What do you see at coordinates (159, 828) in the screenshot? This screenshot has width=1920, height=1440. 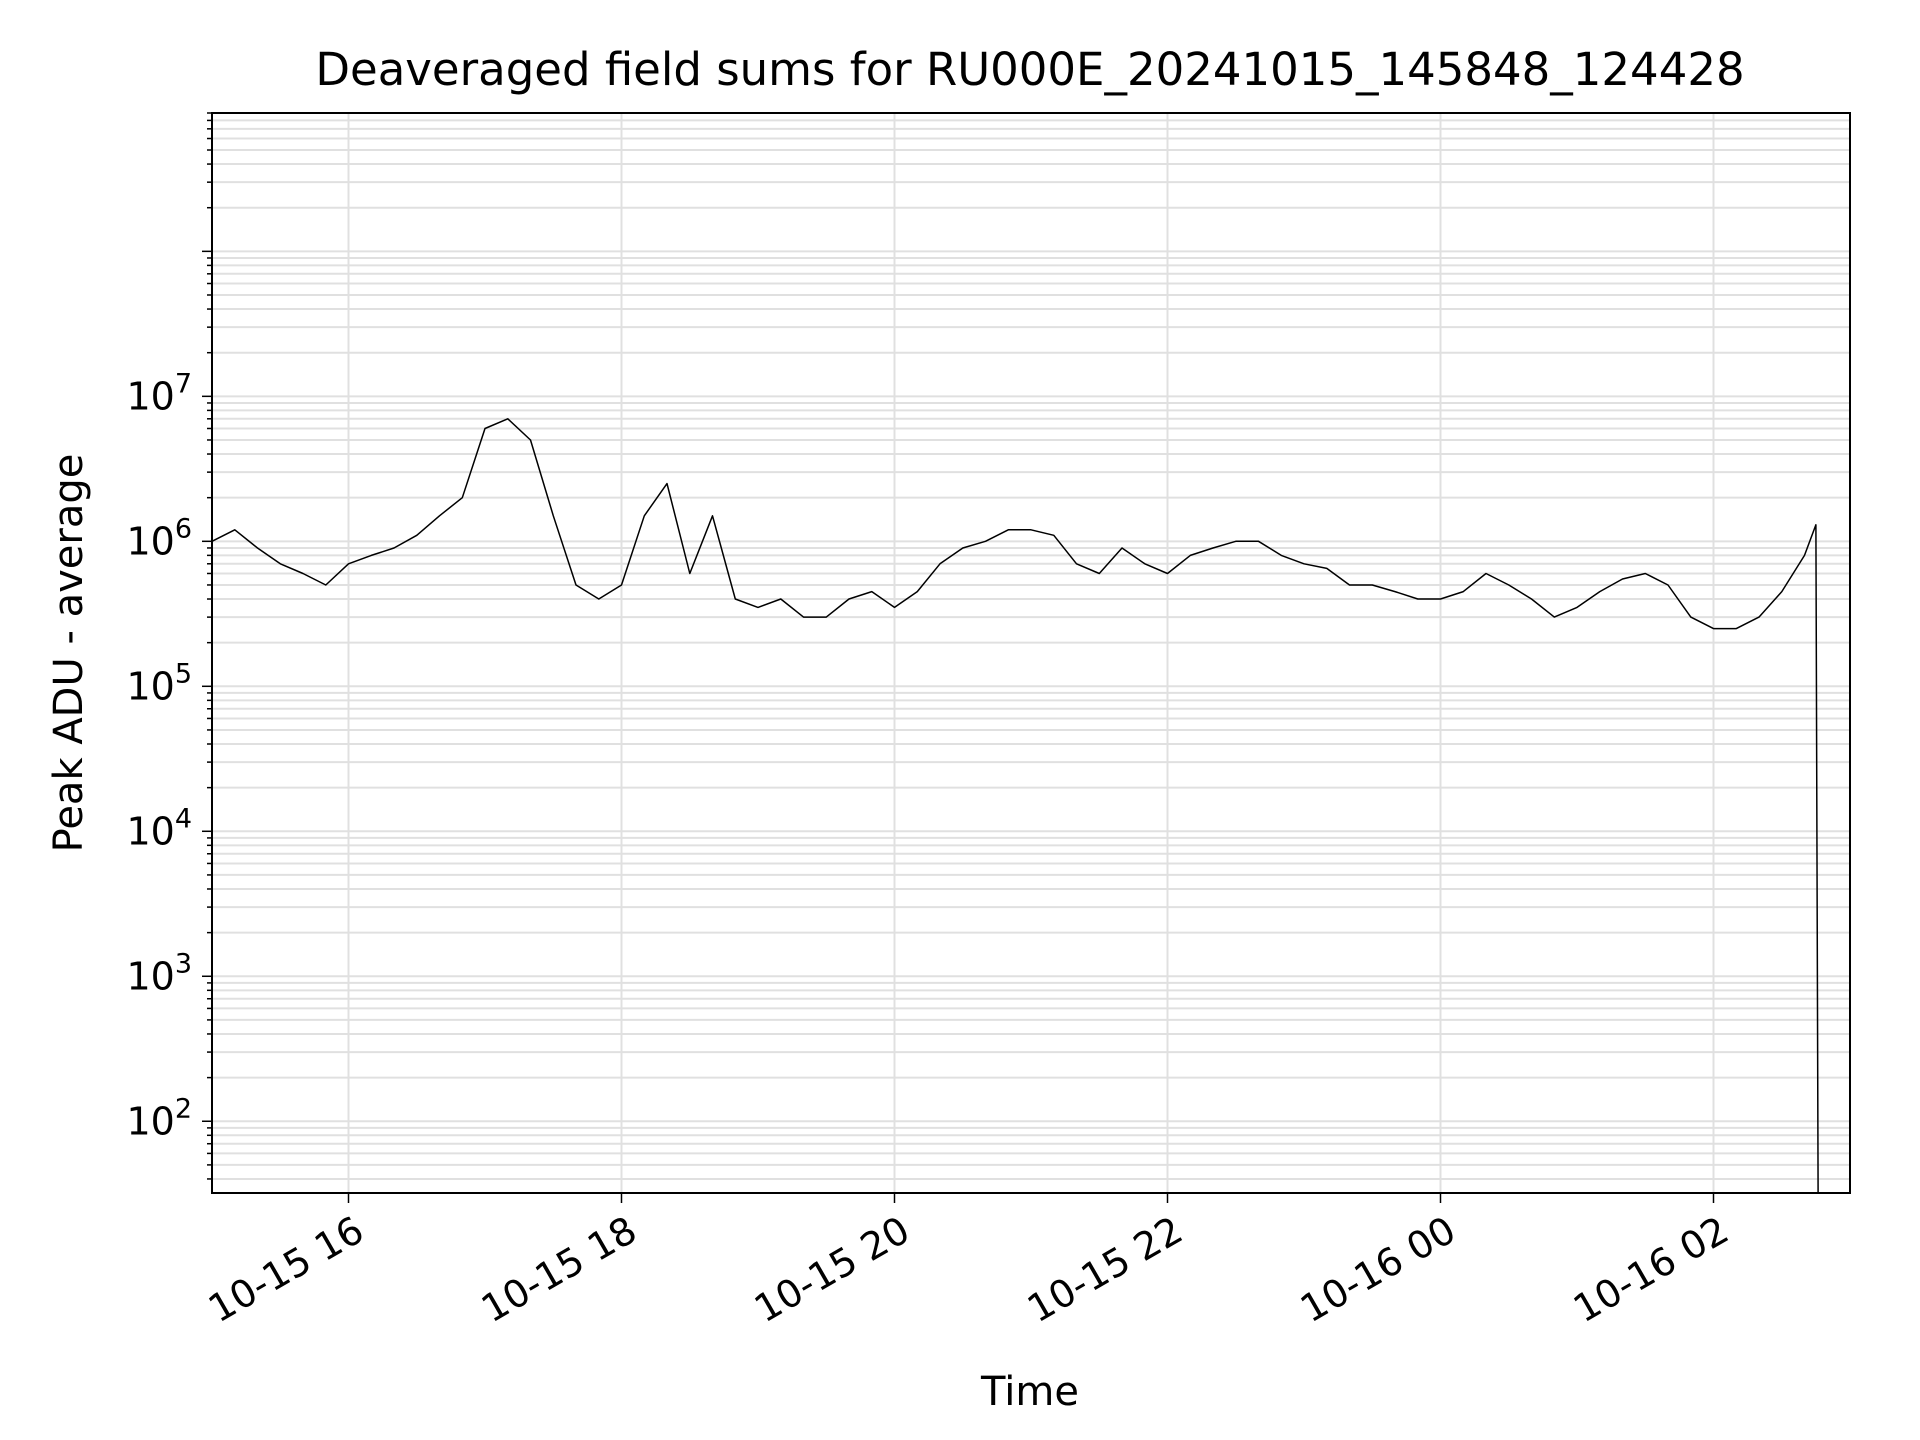 I see `y-tick-label: 104` at bounding box center [159, 828].